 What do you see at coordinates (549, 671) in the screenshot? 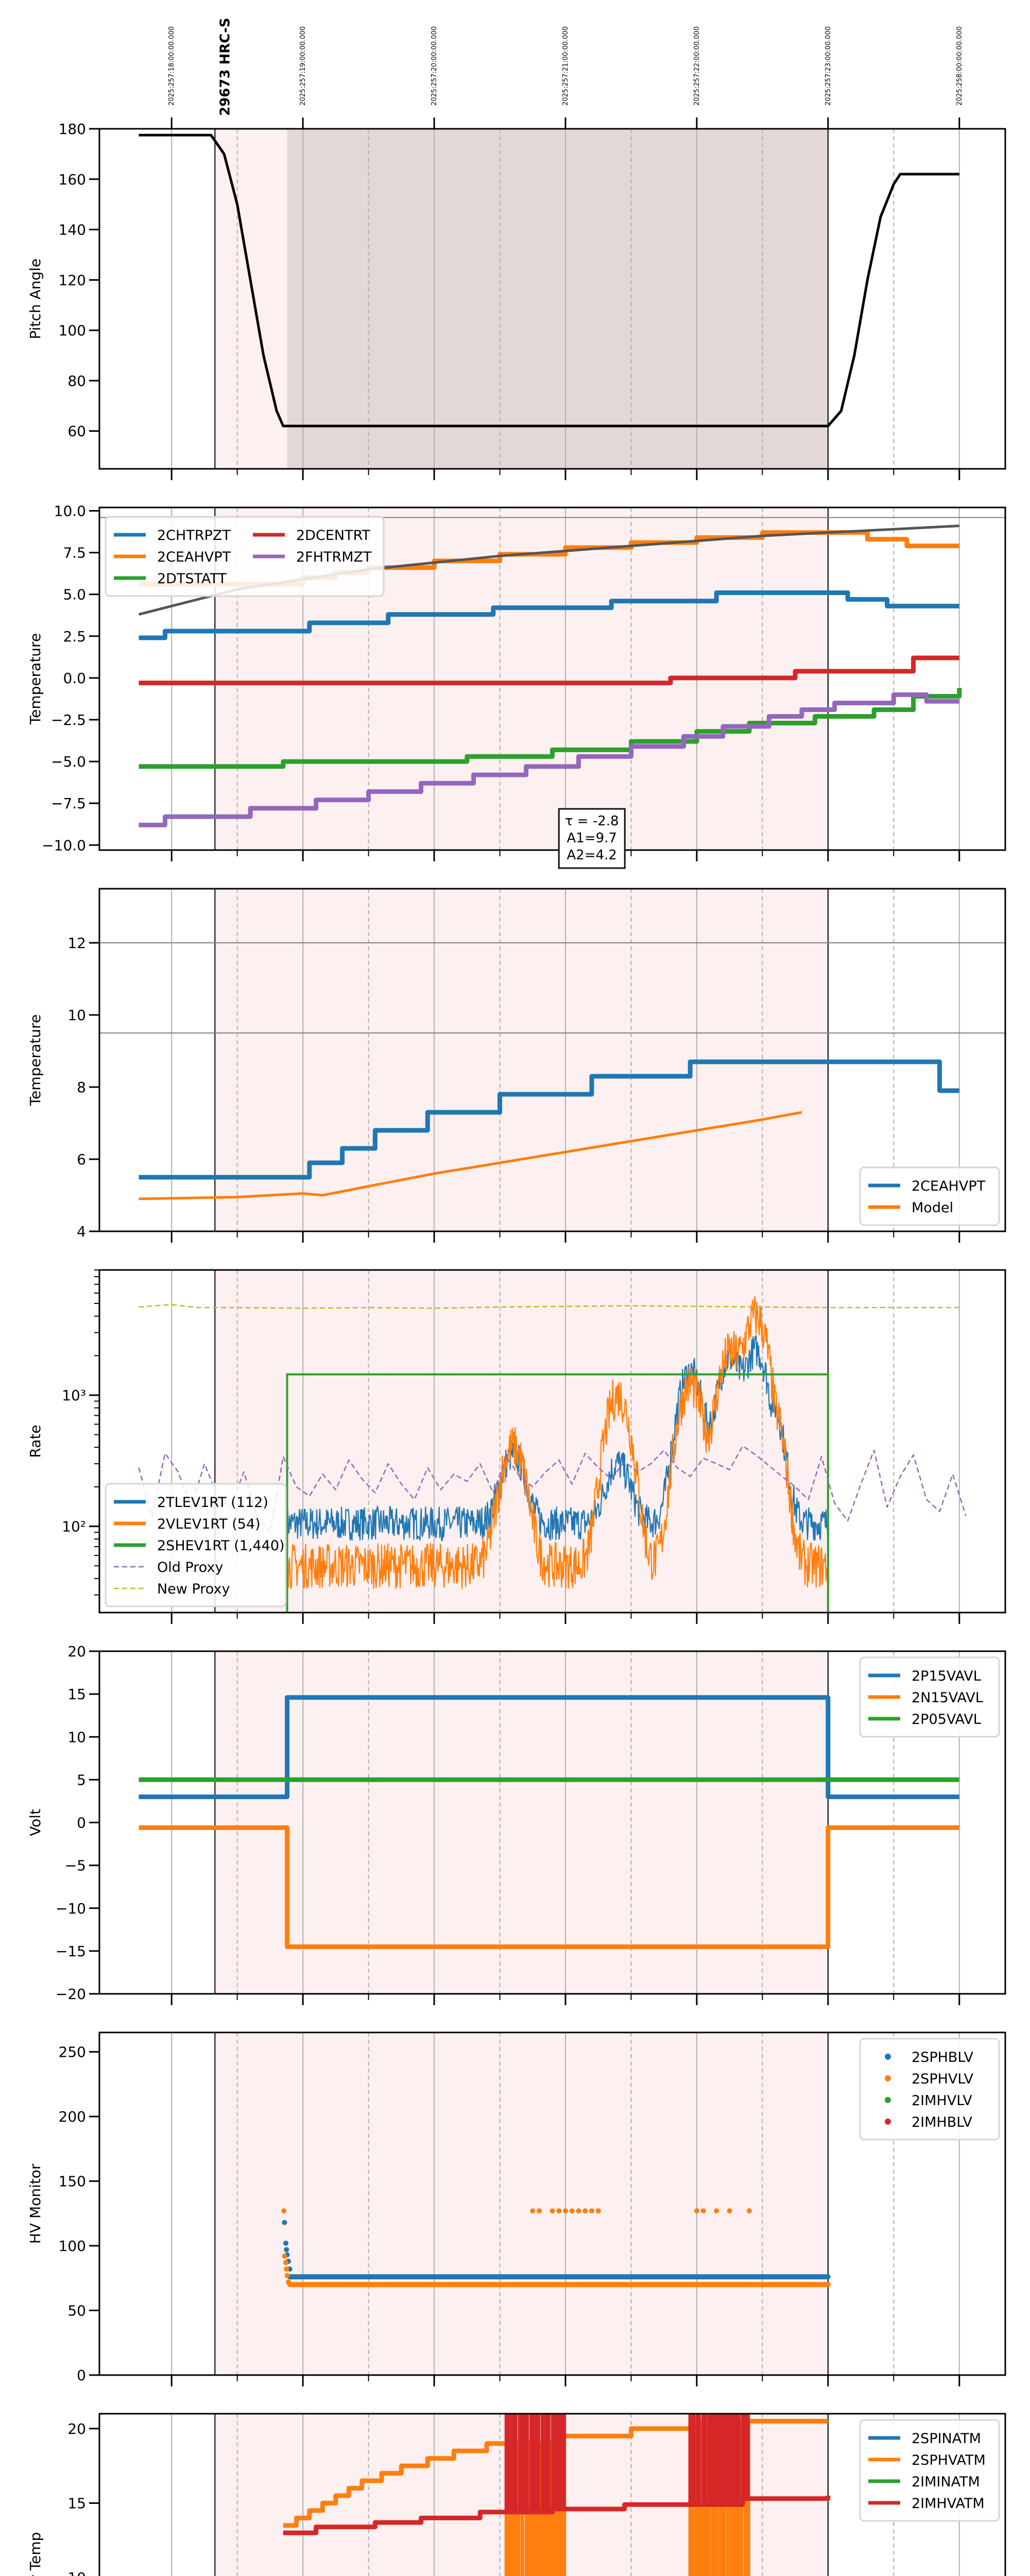
I see `series-2dcentrt` at bounding box center [549, 671].